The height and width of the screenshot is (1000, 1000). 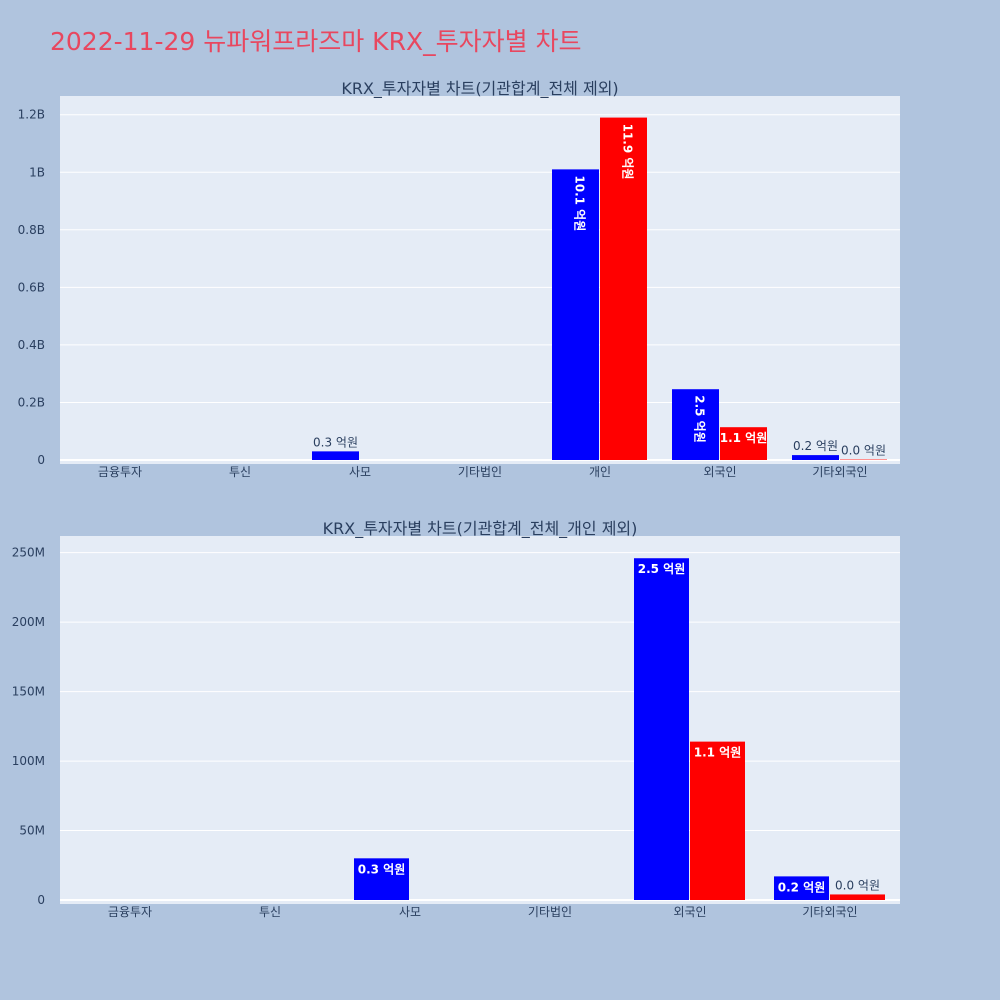 What do you see at coordinates (28, 553) in the screenshot?
I see `y-tick-label: 250M` at bounding box center [28, 553].